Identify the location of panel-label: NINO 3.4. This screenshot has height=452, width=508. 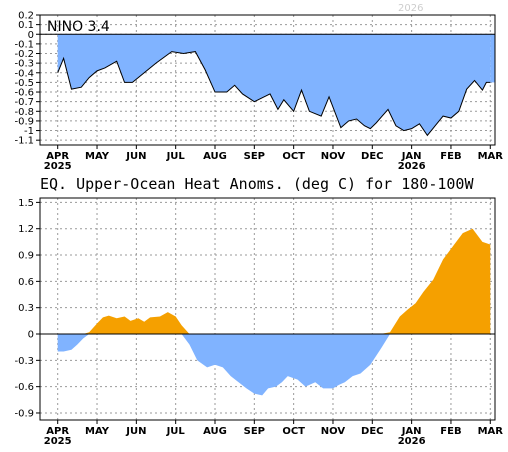
(78, 27).